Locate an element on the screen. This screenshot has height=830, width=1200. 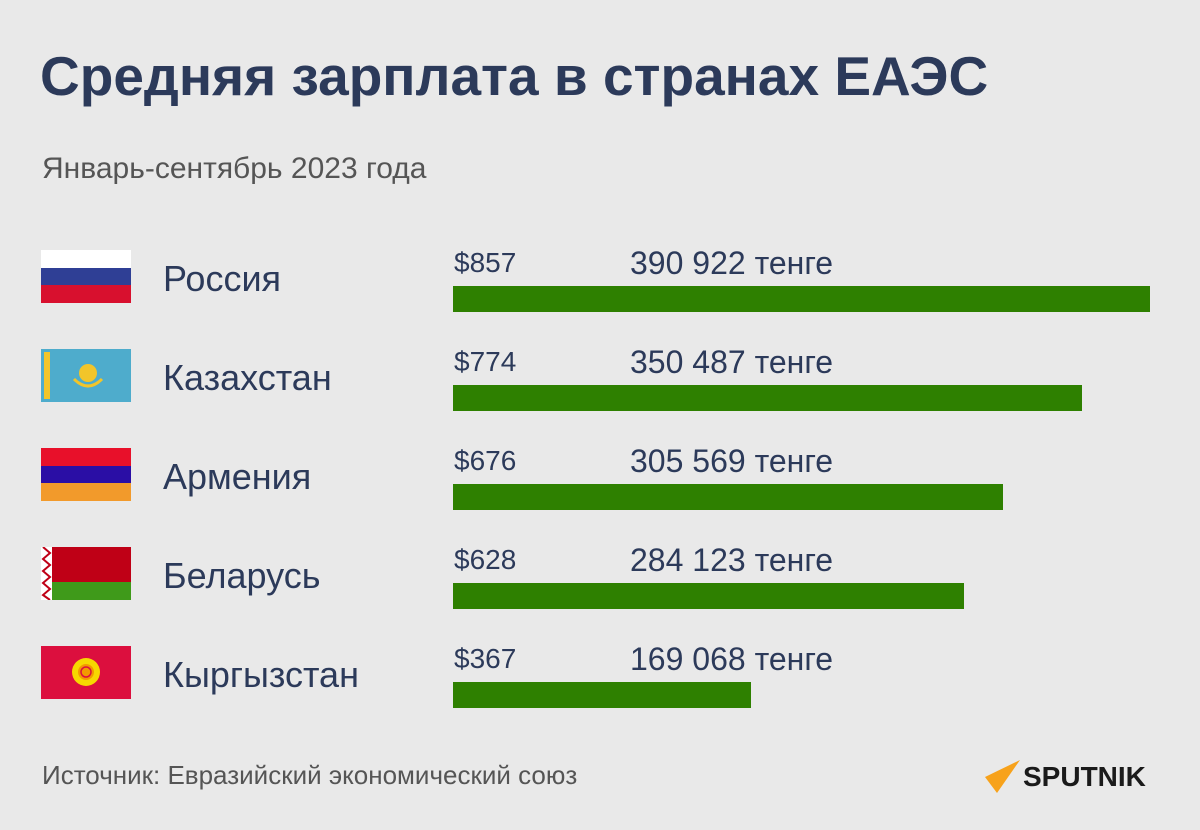
usd-data-label: $628 is located at coordinates (485, 559).